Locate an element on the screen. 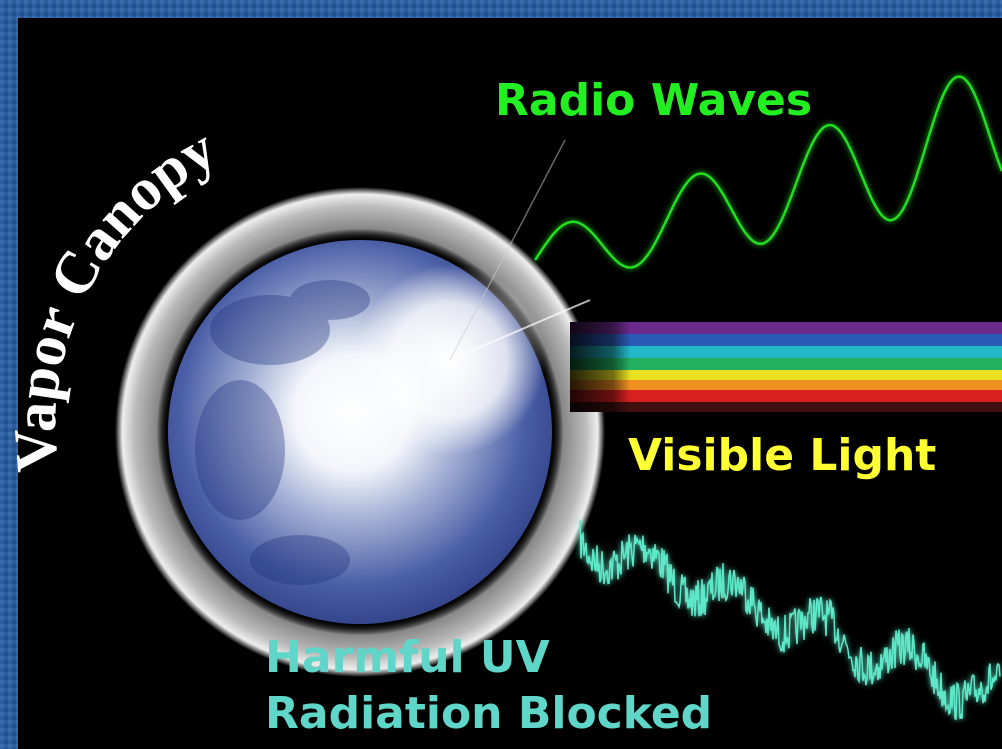  radio-wave is located at coordinates (767, 172).